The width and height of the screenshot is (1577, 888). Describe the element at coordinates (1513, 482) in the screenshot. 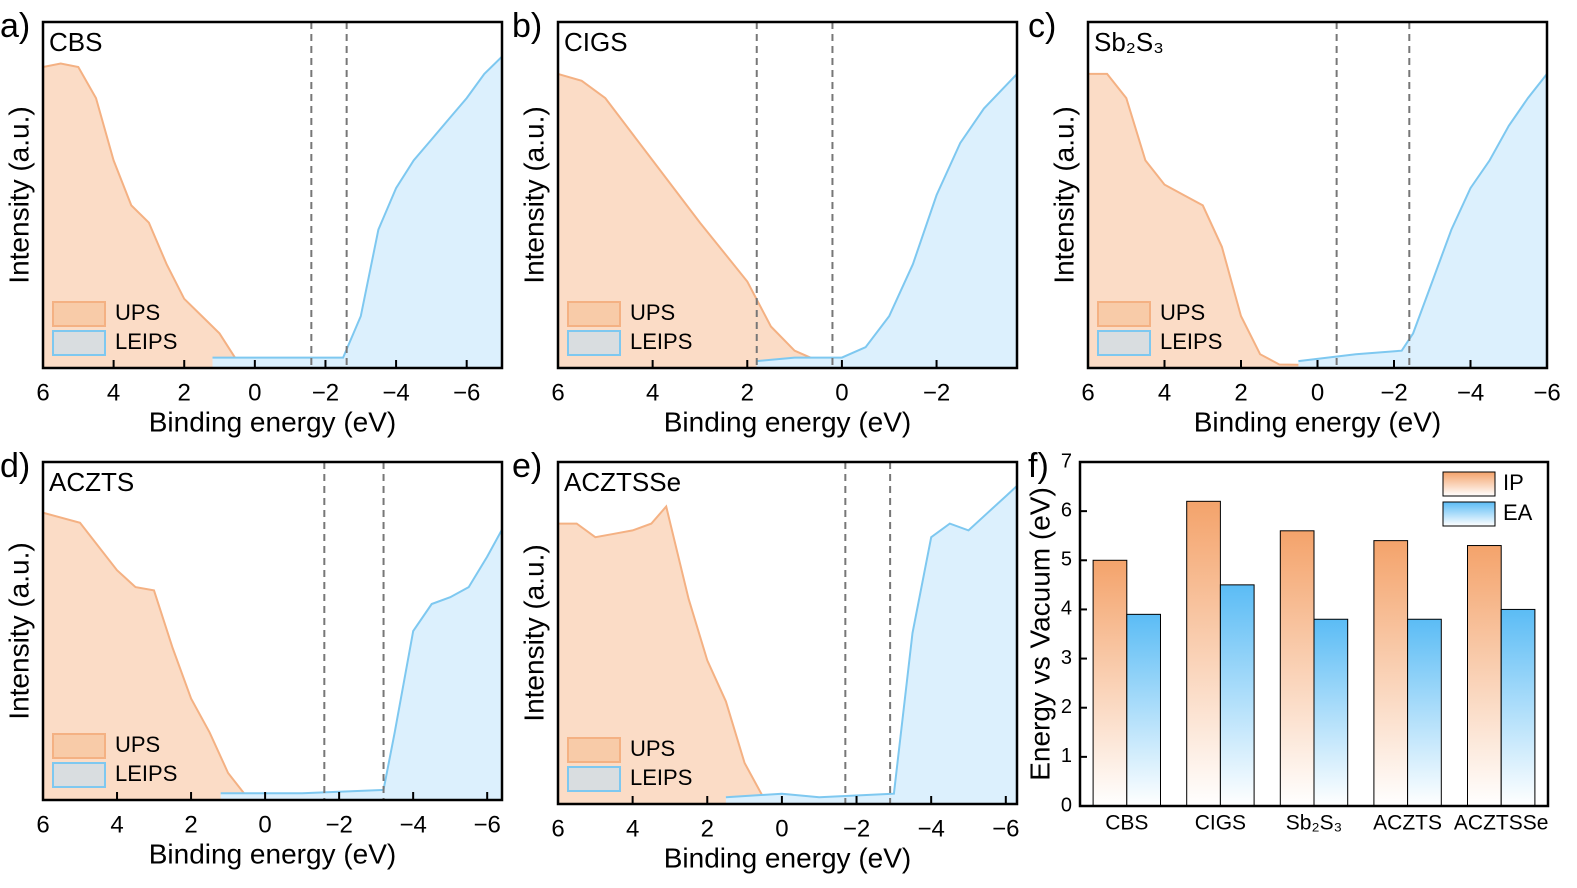

I see `legend-label: IP` at that location.